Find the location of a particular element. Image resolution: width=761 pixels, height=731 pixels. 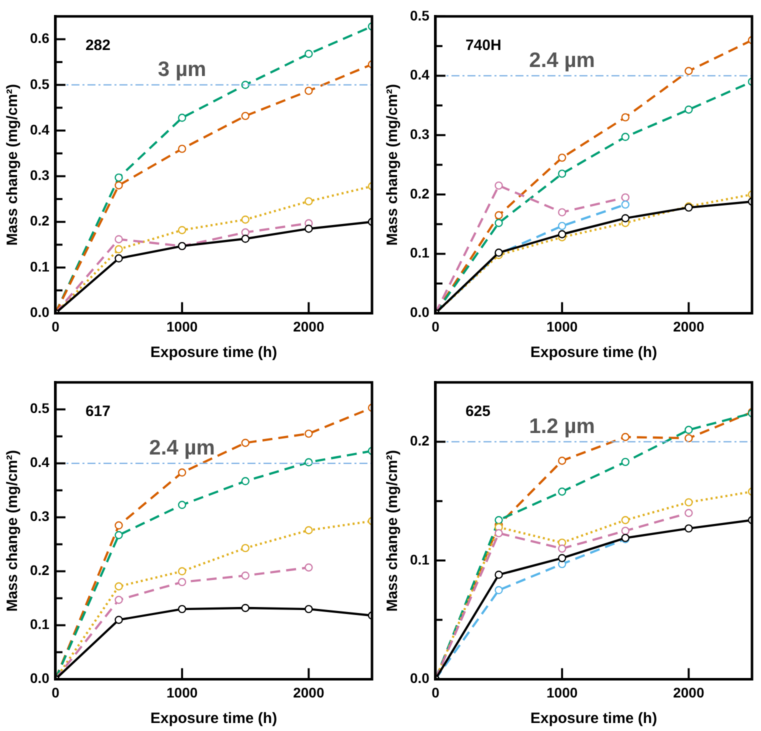

text: 625 is located at coordinates (477, 411).